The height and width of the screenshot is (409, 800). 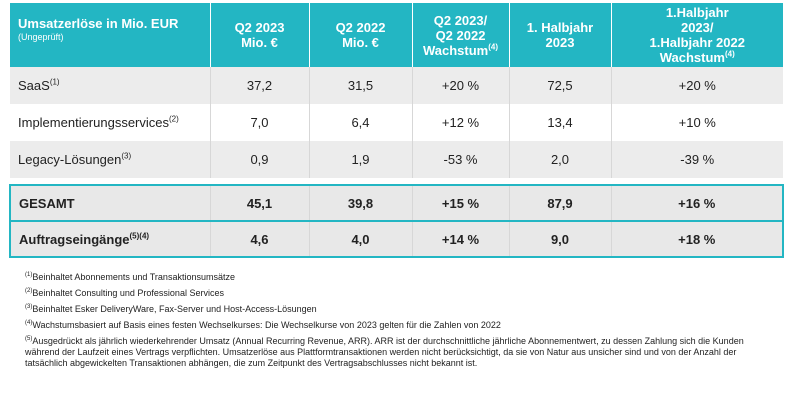 What do you see at coordinates (260, 35) in the screenshot?
I see `header-q2-2023: Q2 2023 Mio. €` at bounding box center [260, 35].